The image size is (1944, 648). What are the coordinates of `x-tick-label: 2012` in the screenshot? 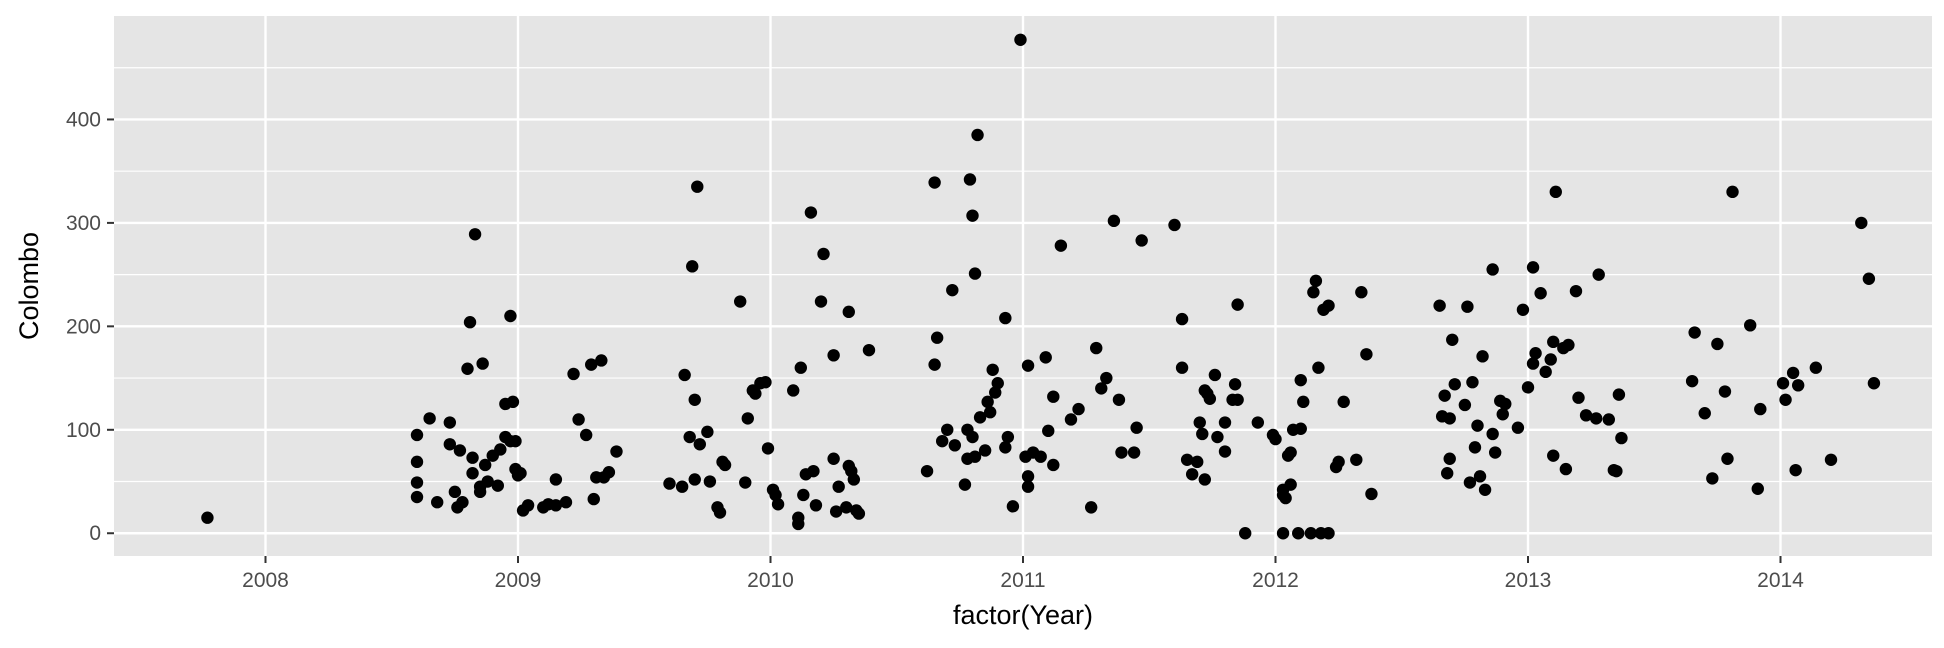 It's located at (1275, 580).